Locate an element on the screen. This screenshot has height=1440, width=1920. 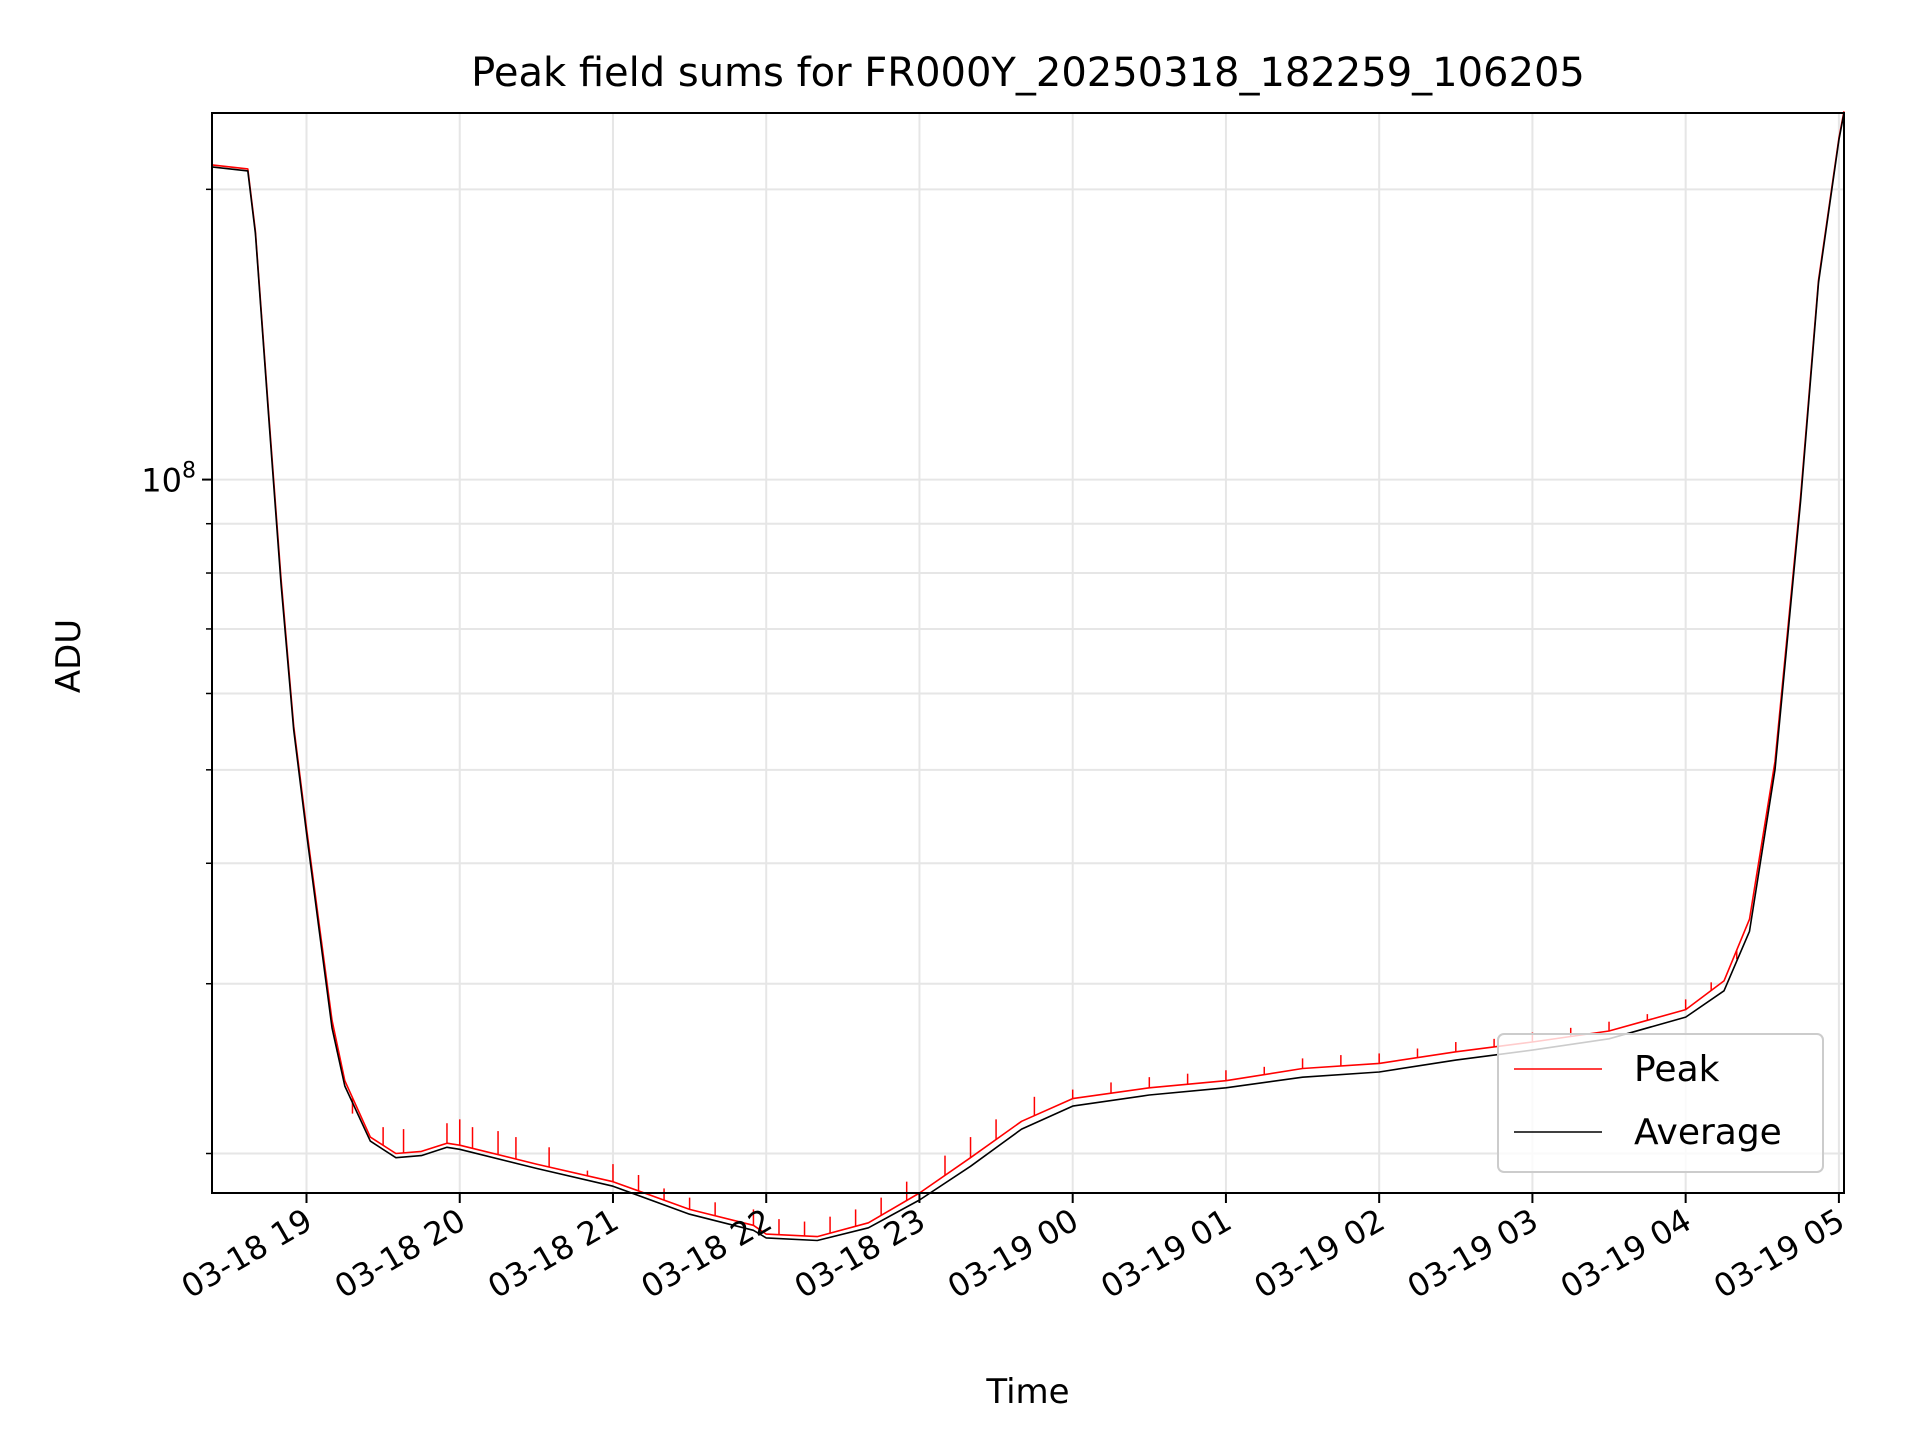
y-tick-label: 108 is located at coordinates (168, 479).